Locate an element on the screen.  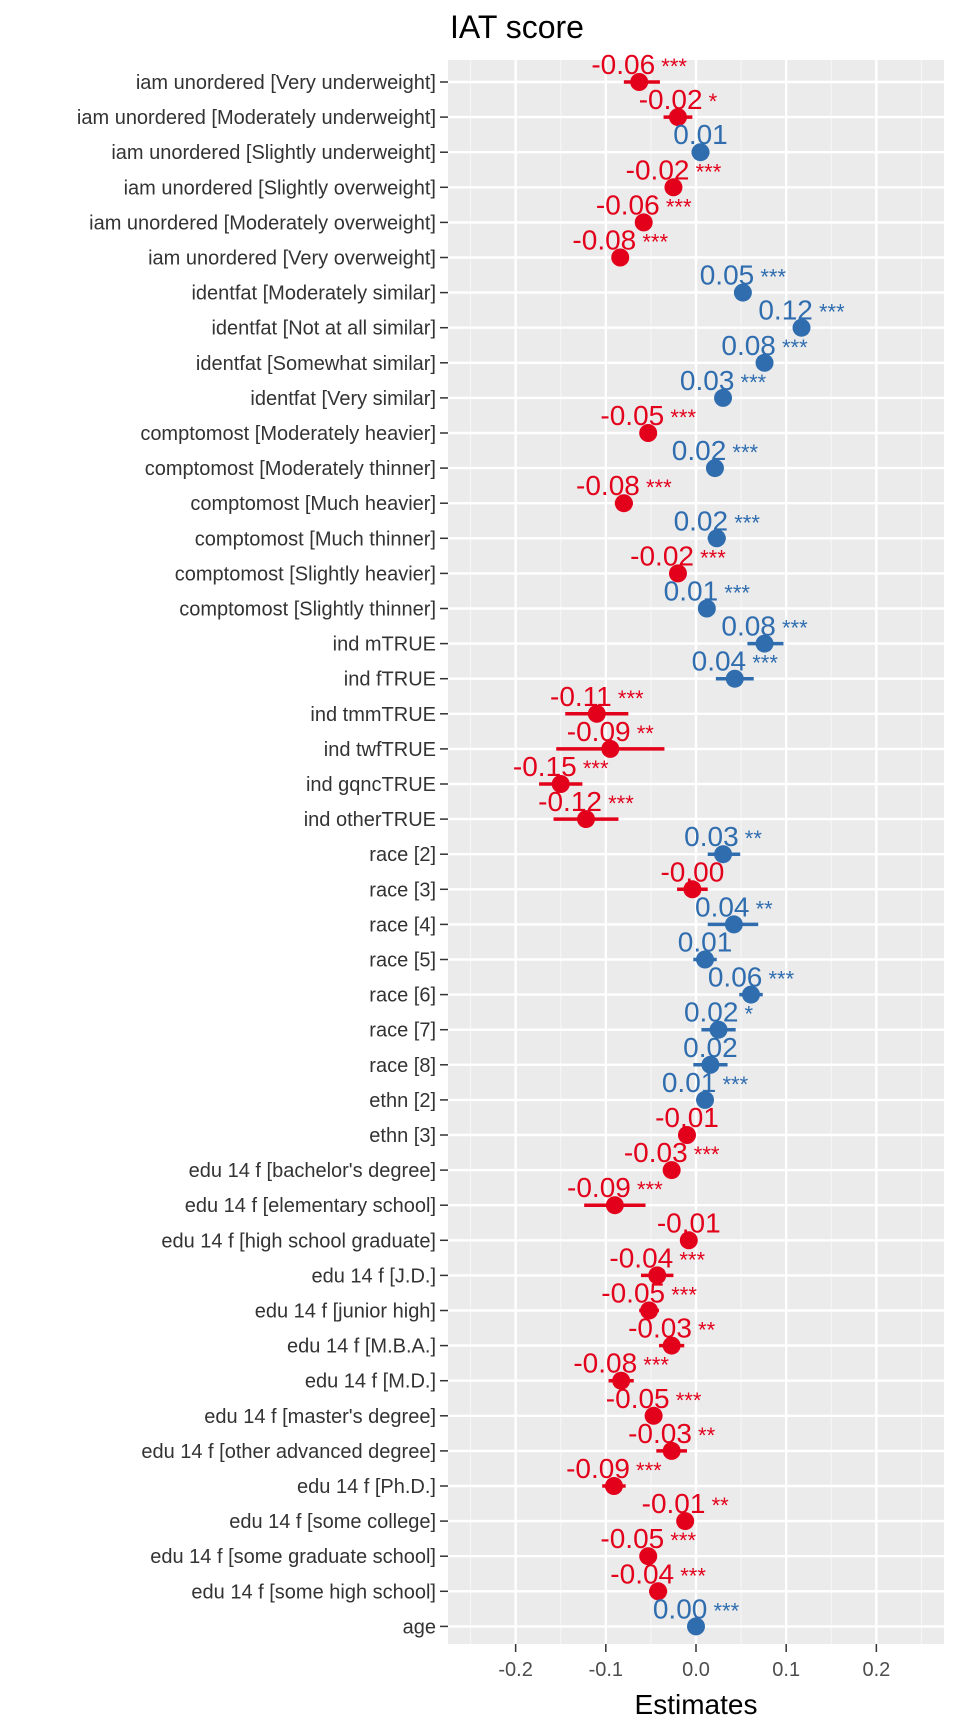
x-tick-label: 0.1 is located at coordinates (786, 1670).